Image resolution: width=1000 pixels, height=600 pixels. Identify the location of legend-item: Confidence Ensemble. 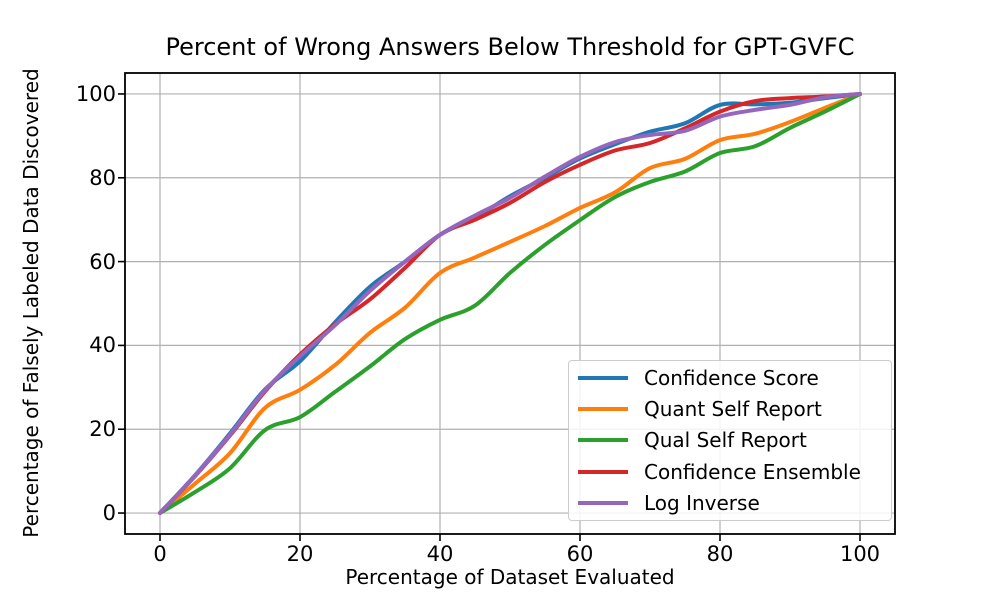
(730, 471).